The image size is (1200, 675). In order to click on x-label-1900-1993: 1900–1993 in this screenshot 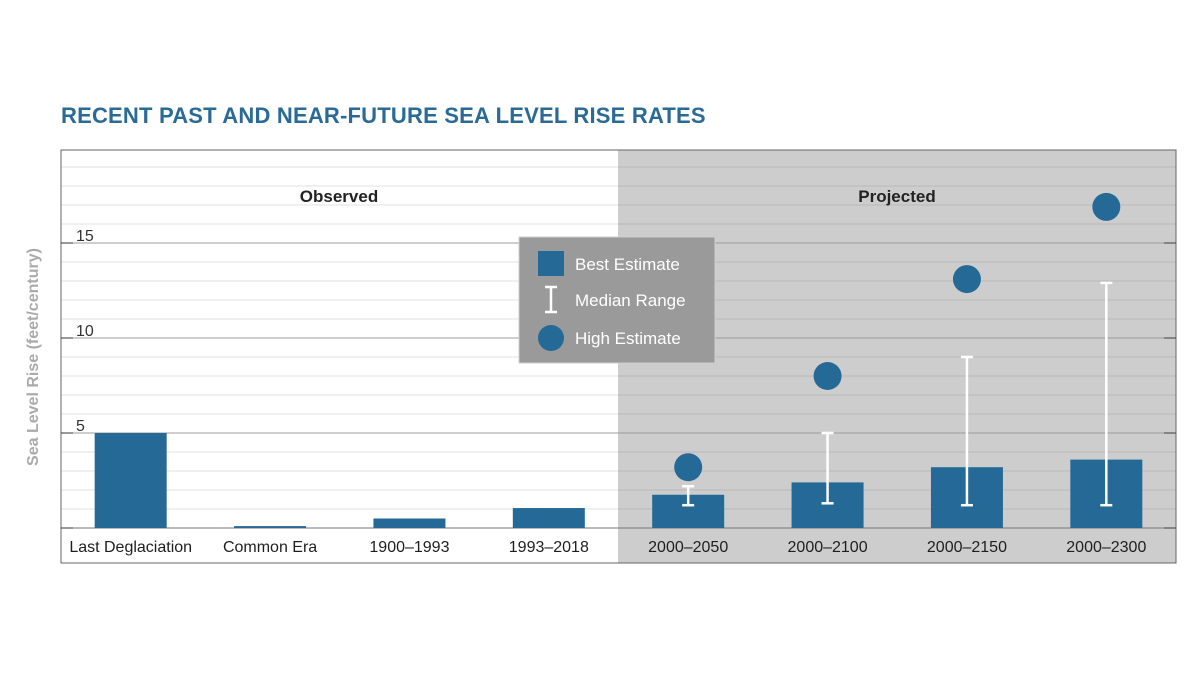, I will do `click(409, 547)`.